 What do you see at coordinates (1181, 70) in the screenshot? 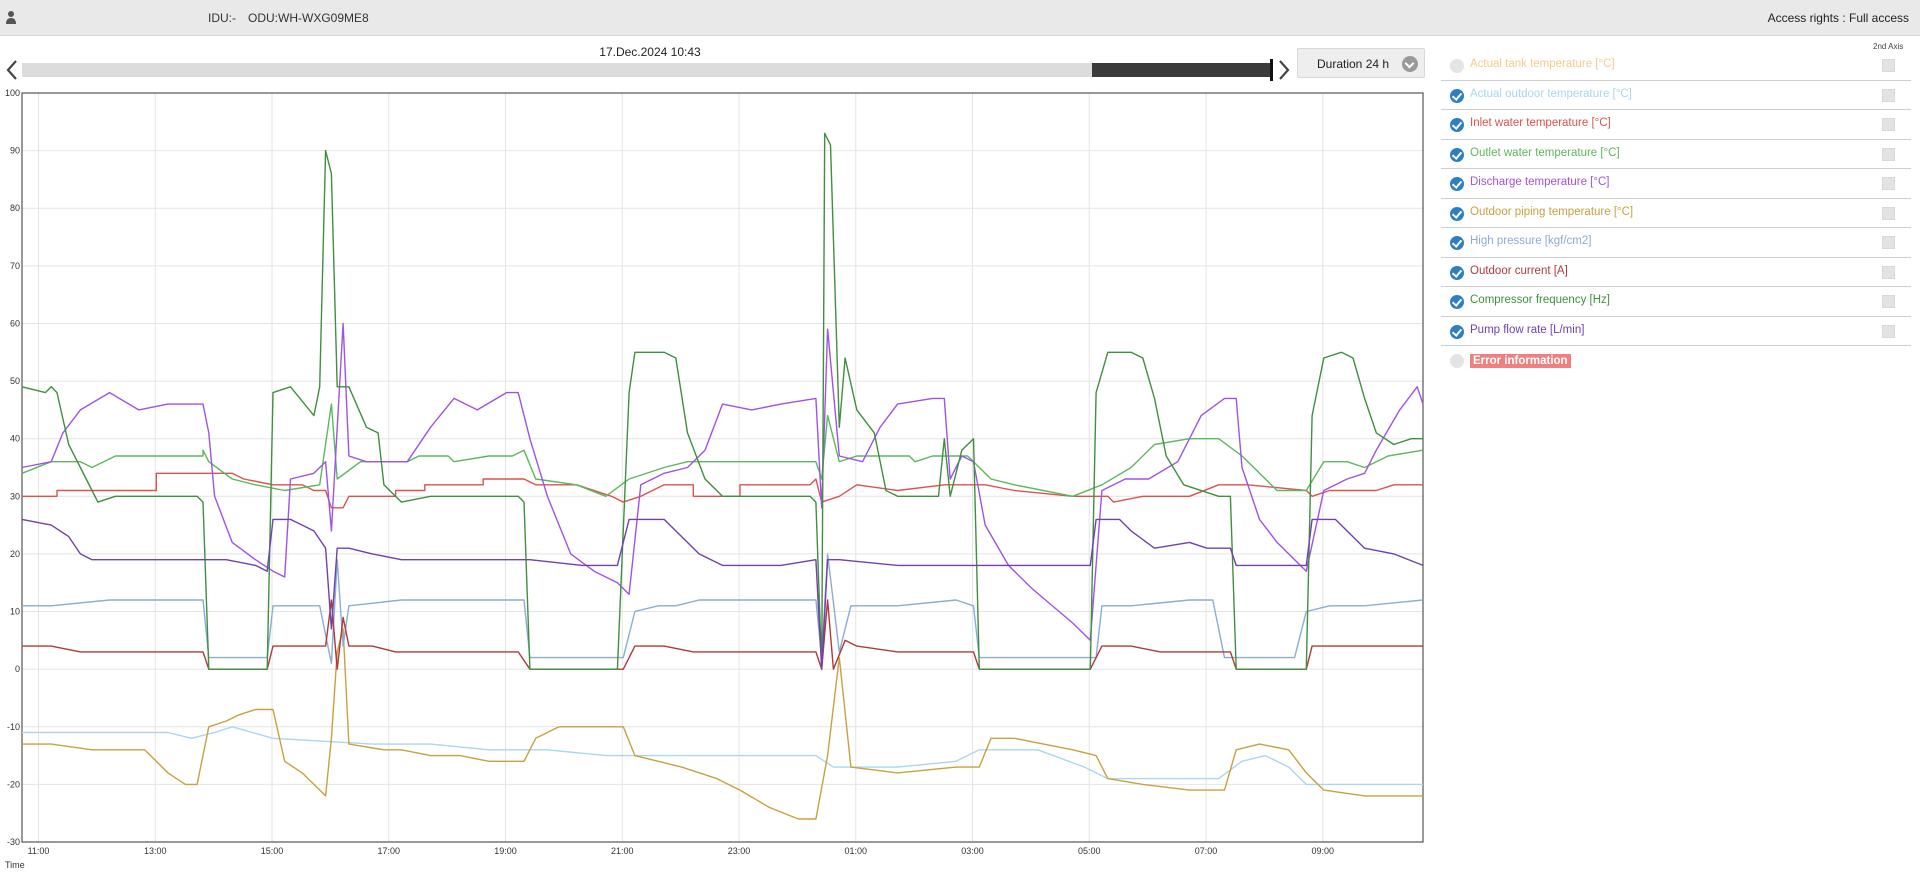
I see `timeline-slider-window` at bounding box center [1181, 70].